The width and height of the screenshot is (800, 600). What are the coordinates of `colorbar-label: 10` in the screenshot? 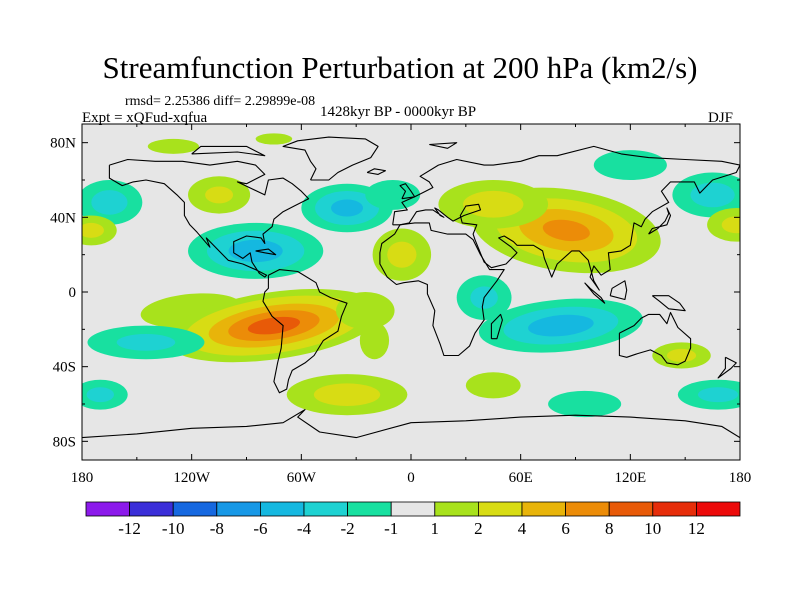 It's located at (652, 528).